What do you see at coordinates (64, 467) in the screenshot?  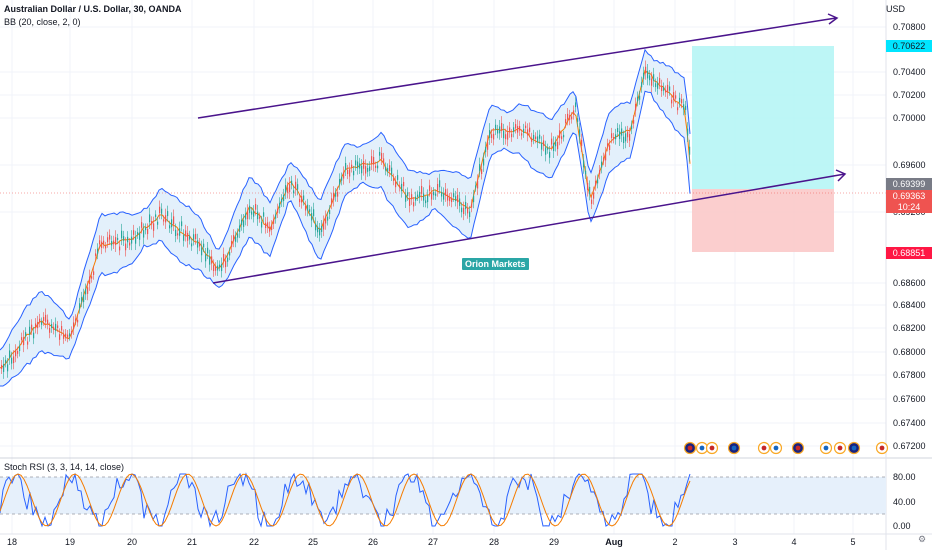 I see `stoch-rsi-label: Stoch RSI (3, 3, 14, 14, close)` at bounding box center [64, 467].